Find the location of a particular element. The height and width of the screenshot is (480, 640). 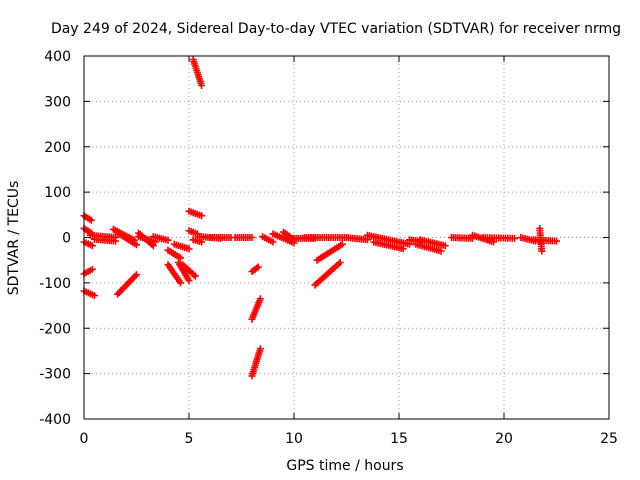

x-tick-label: 0 is located at coordinates (84, 439).